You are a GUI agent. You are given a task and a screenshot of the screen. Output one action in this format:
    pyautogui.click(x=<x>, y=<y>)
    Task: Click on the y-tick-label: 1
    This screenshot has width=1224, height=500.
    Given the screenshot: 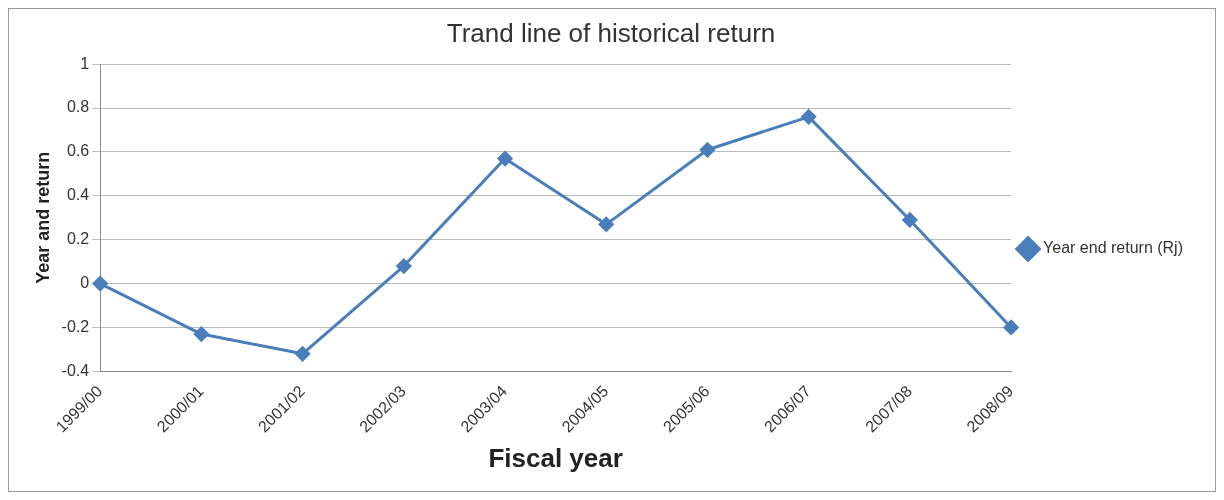 What is the action you would take?
    pyautogui.click(x=85, y=63)
    